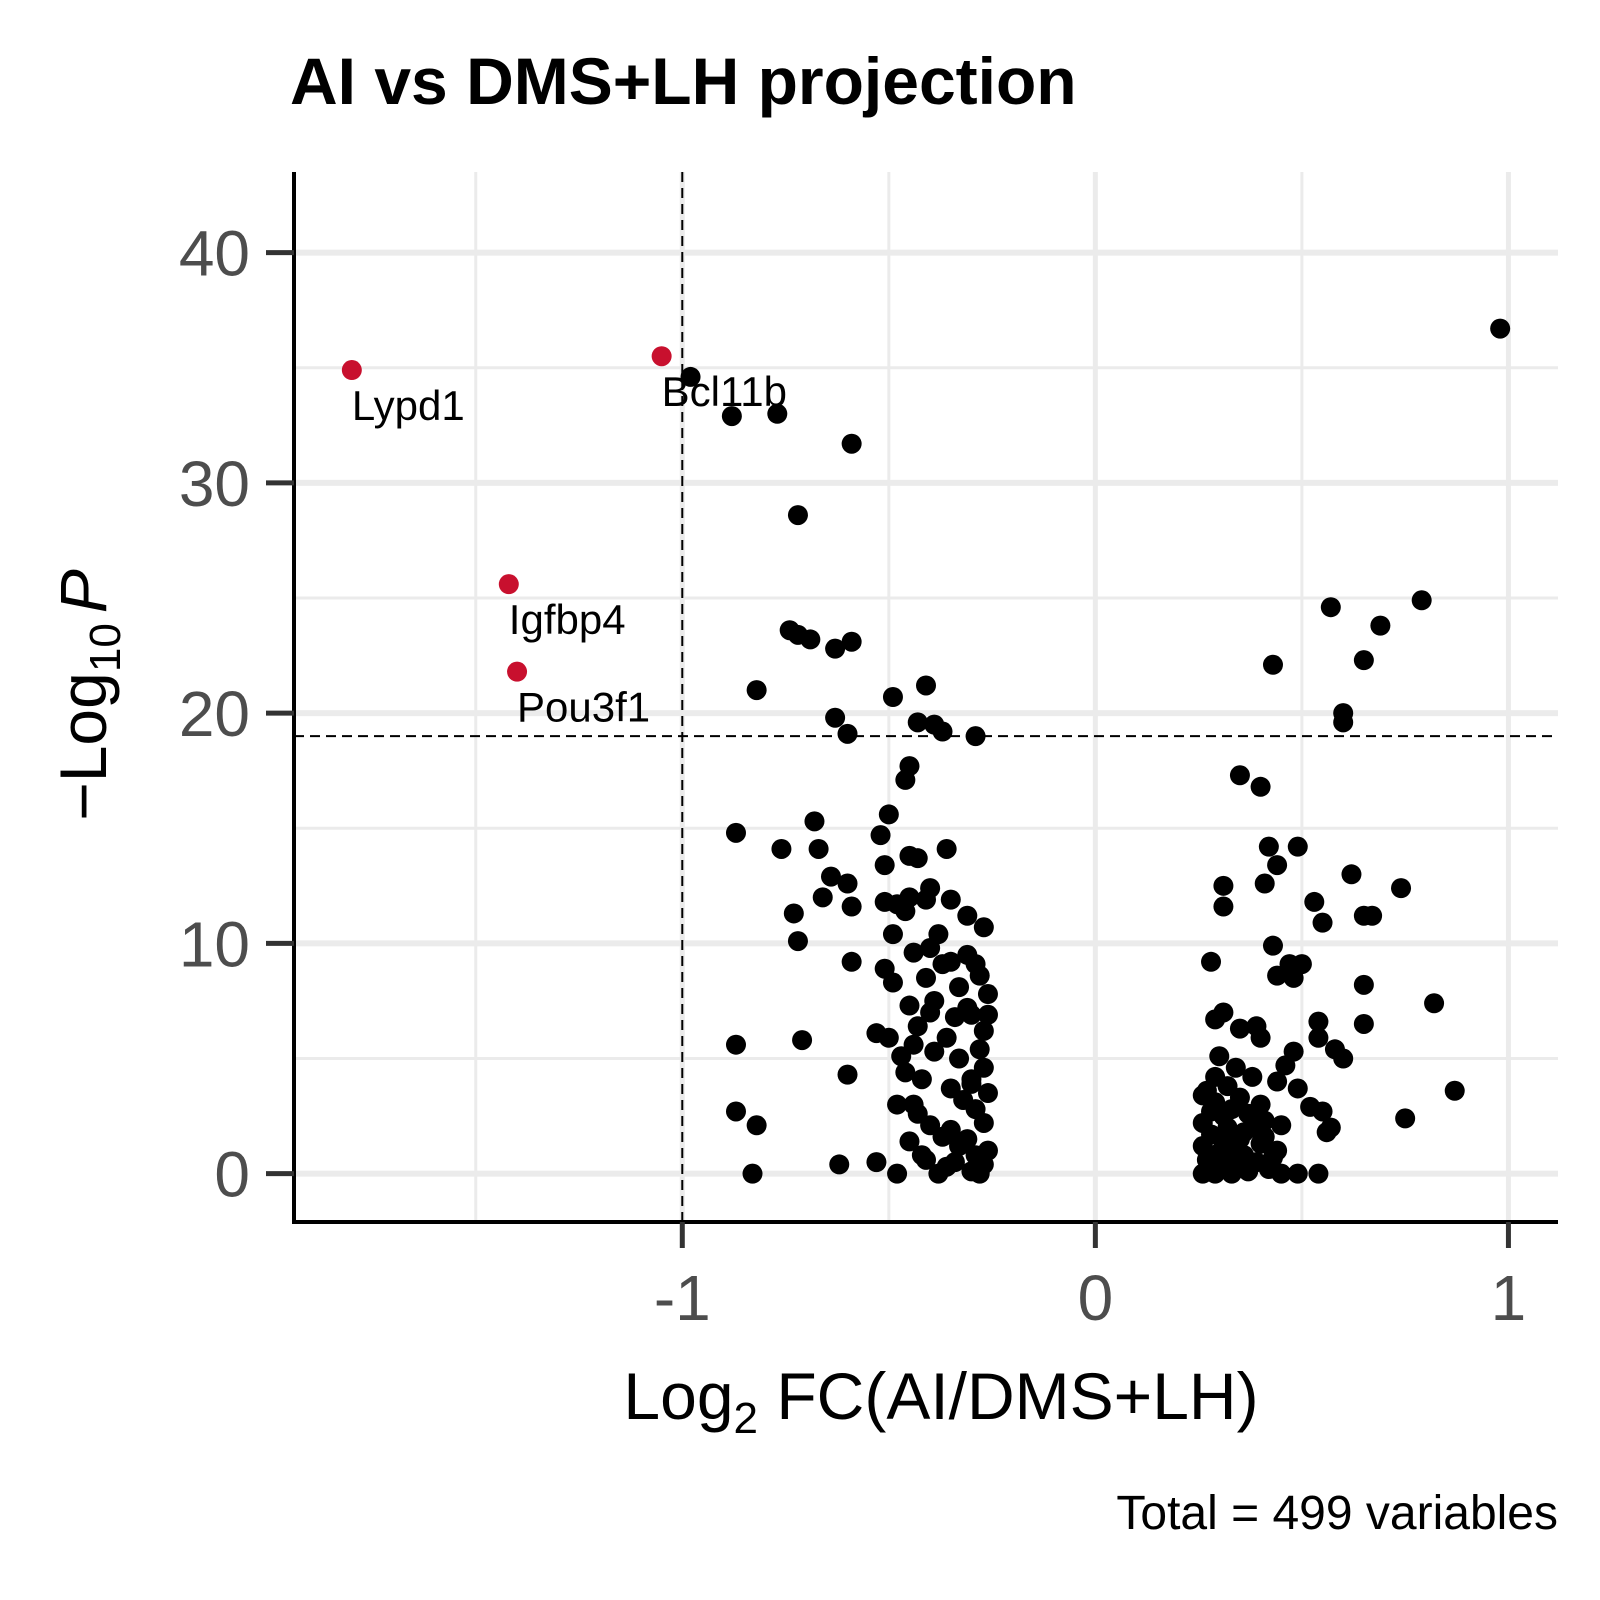 The image size is (1600, 1600). What do you see at coordinates (214, 714) in the screenshot?
I see `y-tick-label: 20` at bounding box center [214, 714].